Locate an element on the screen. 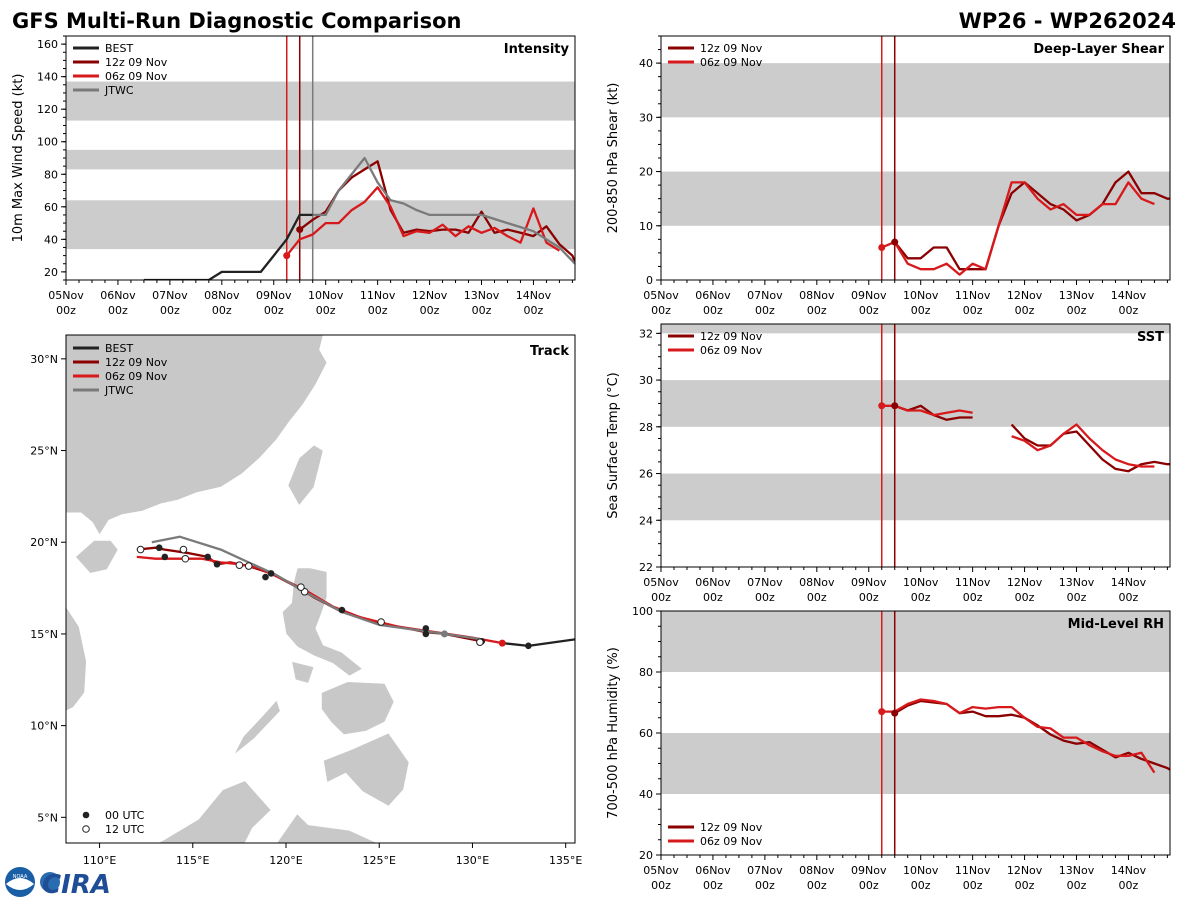 Image resolution: width=1200 pixels, height=904 pixels. intensity-xtick-label: 05Nov is located at coordinates (66, 295).